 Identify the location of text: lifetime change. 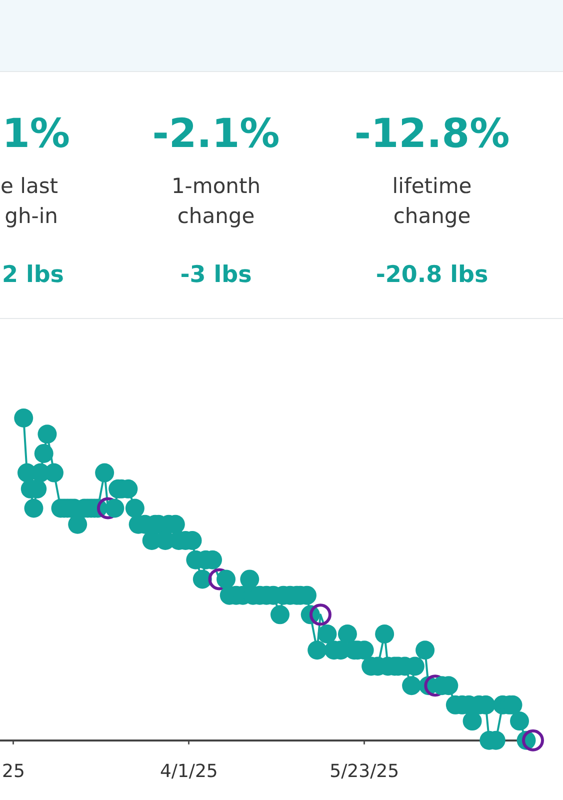
(432, 201).